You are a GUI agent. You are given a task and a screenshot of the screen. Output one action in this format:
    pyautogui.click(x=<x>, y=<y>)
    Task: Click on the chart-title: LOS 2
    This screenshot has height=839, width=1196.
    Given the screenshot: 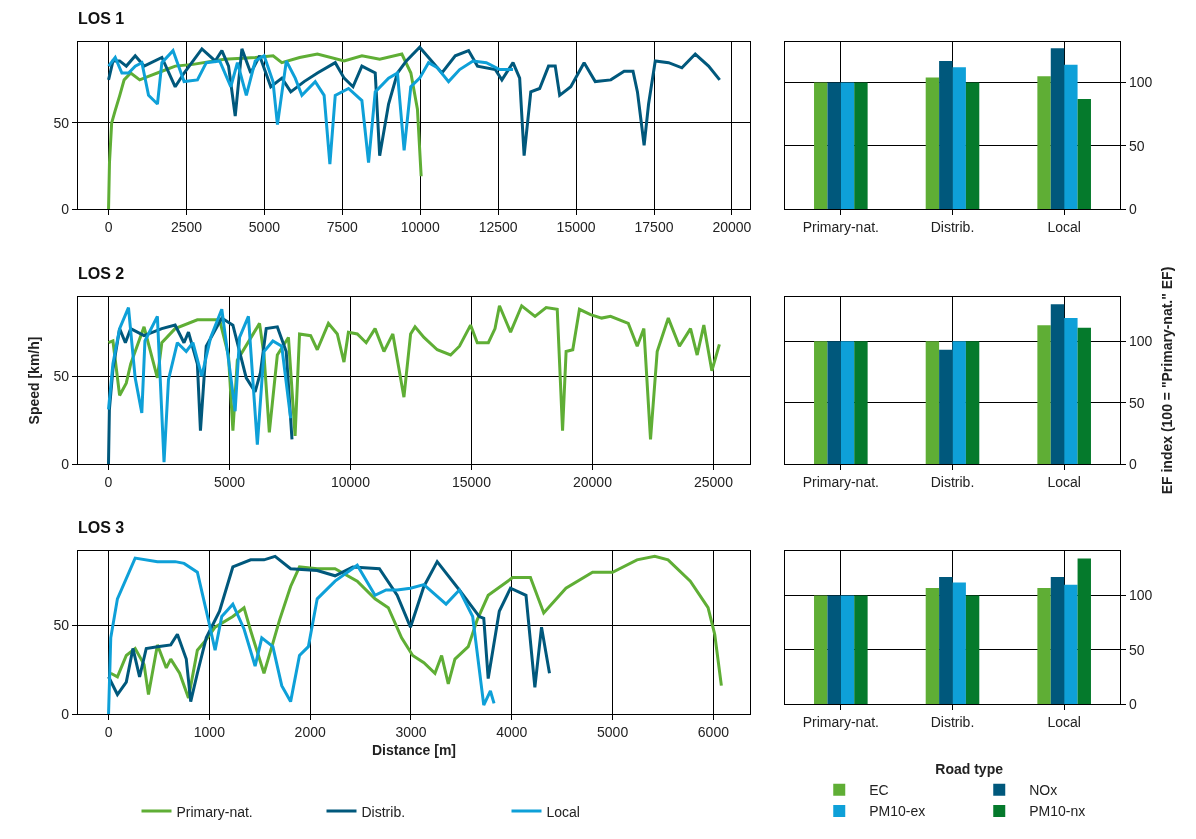 What is the action you would take?
    pyautogui.click(x=101, y=273)
    